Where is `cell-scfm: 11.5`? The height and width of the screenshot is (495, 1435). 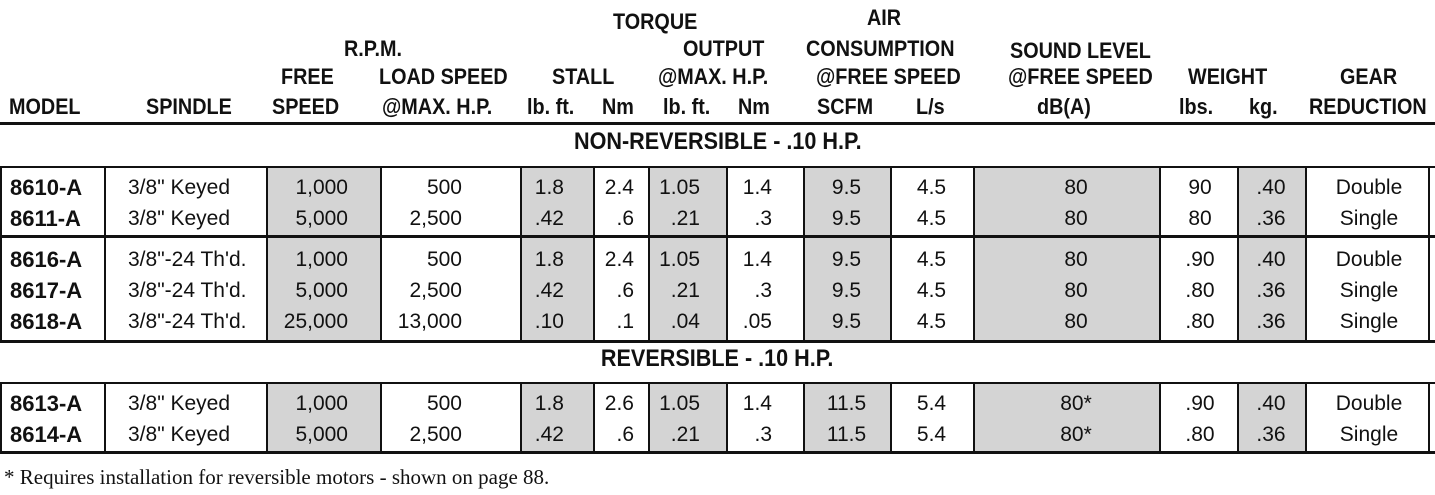 cell-scfm: 11.5 is located at coordinates (846, 403).